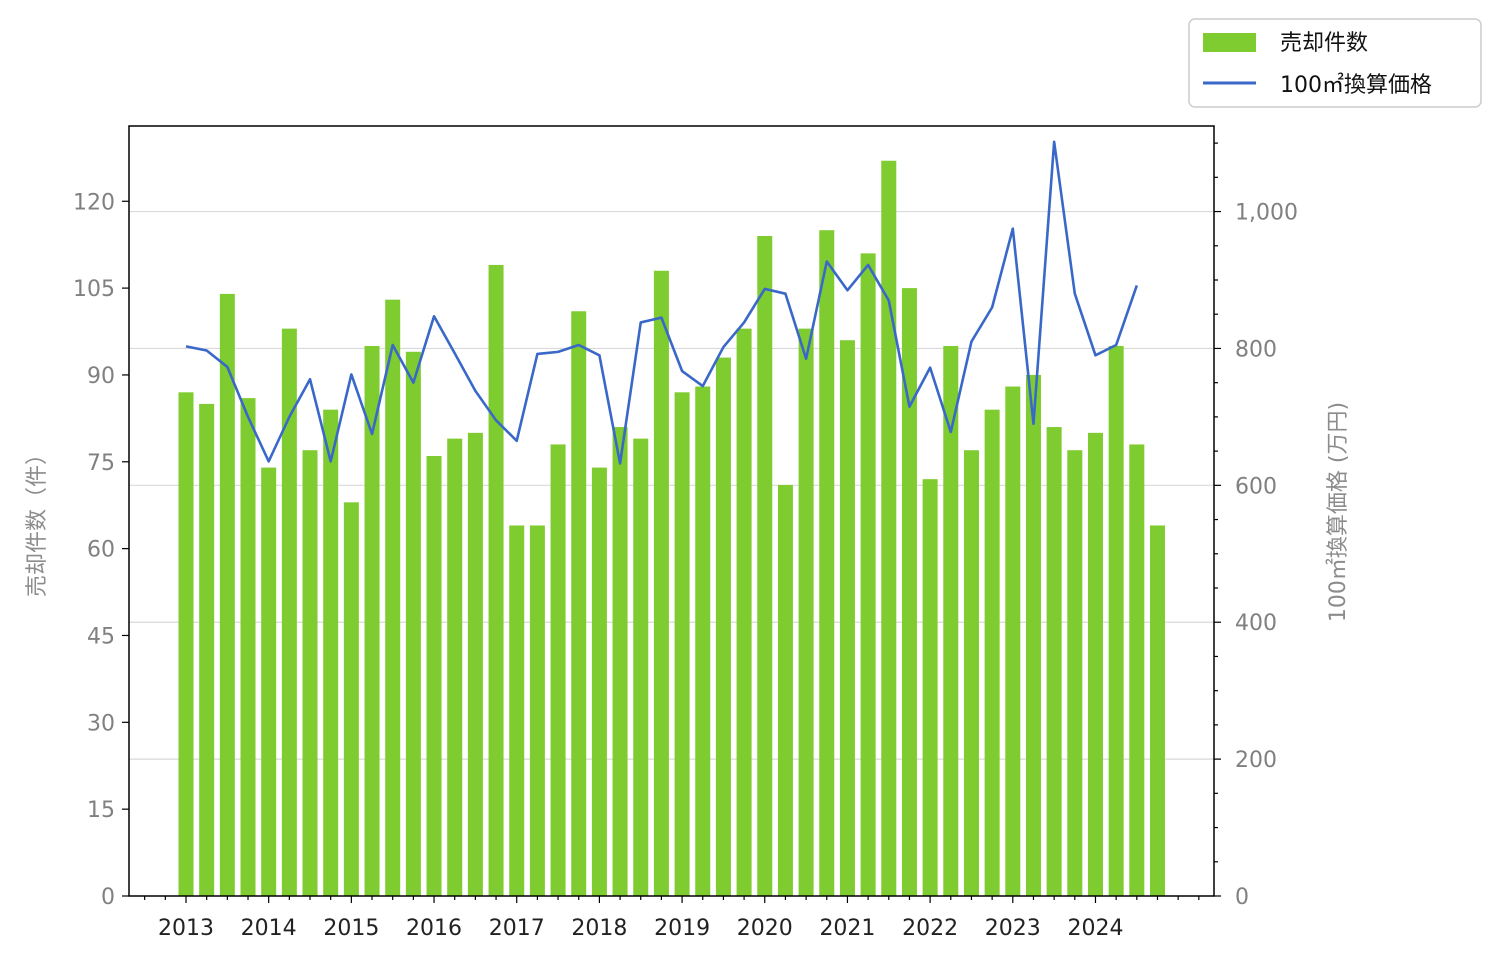 The height and width of the screenshot is (961, 1500). Describe the element at coordinates (1256, 623) in the screenshot. I see `right-tick-label: 400` at that location.